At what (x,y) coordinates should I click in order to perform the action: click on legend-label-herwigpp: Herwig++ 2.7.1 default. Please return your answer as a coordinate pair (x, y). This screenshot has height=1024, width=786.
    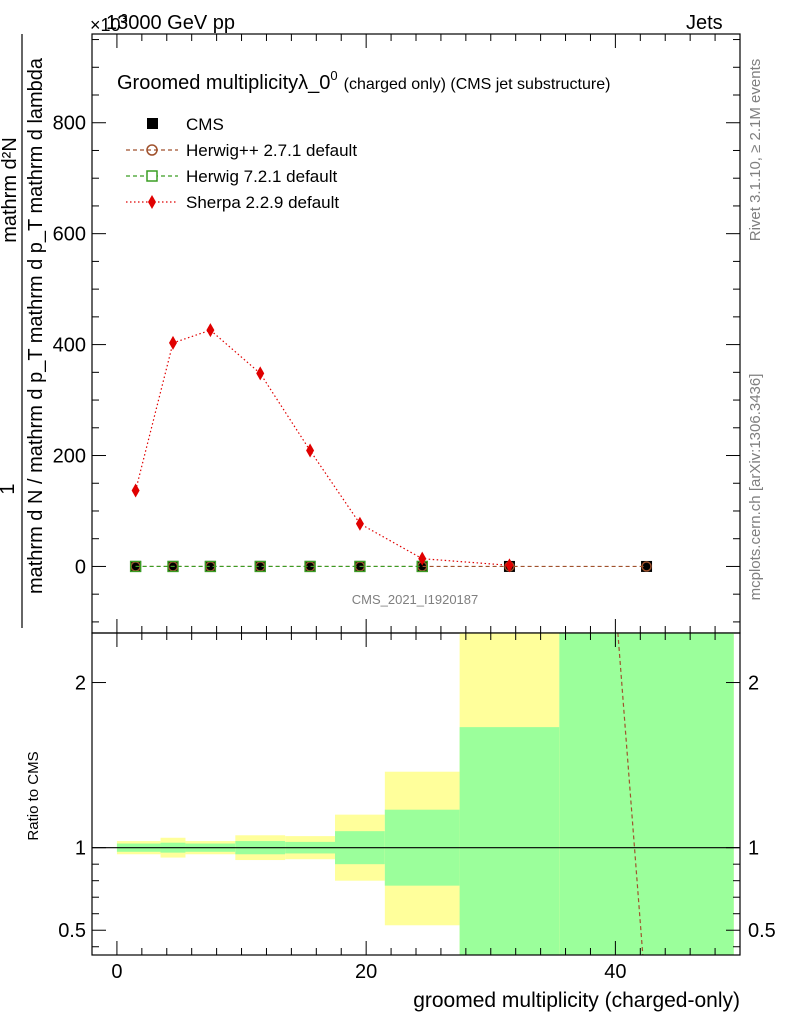
    Looking at the image, I should click on (271, 150).